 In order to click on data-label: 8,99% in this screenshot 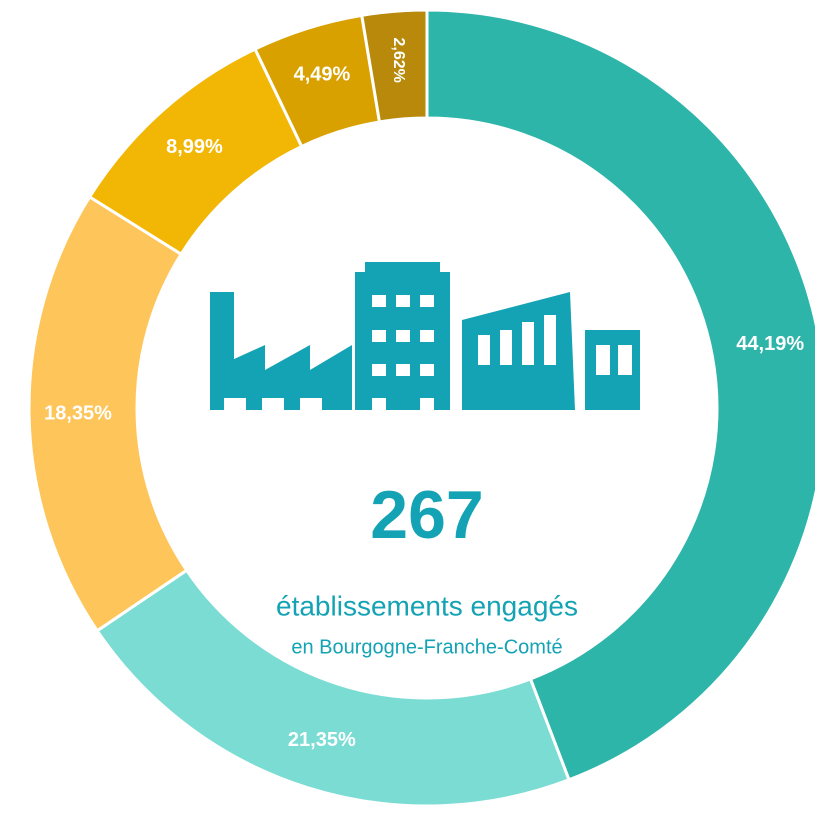, I will do `click(194, 147)`.